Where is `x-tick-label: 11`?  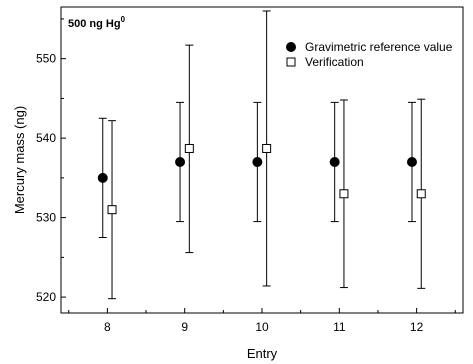
x-tick-label: 11 is located at coordinates (339, 327).